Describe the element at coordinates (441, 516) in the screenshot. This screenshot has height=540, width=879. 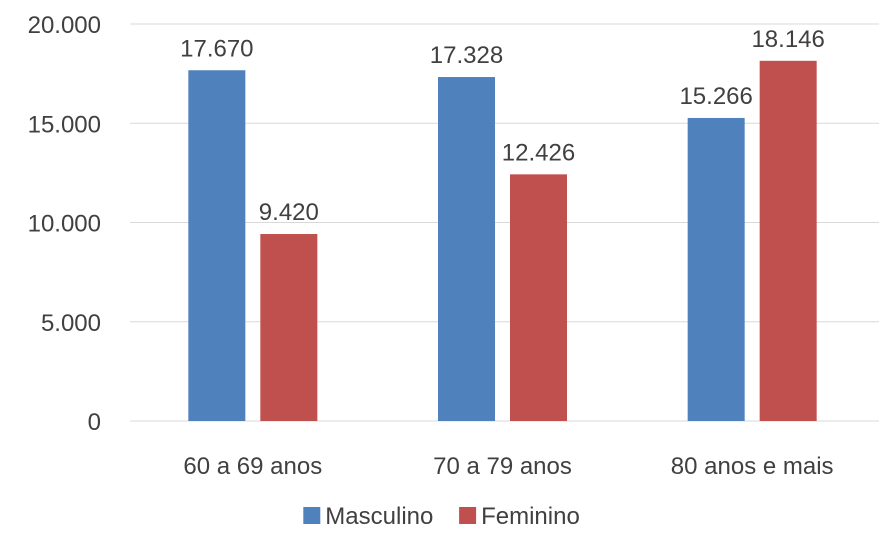
I see `legend: Masculino Feminino` at that location.